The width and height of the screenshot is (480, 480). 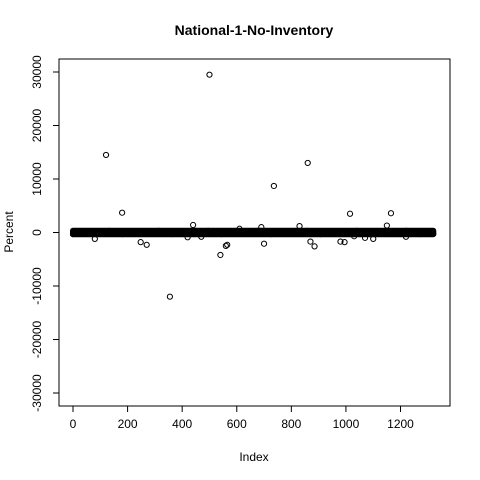 What do you see at coordinates (37, 125) in the screenshot?
I see `y-tick-label: 20000` at bounding box center [37, 125].